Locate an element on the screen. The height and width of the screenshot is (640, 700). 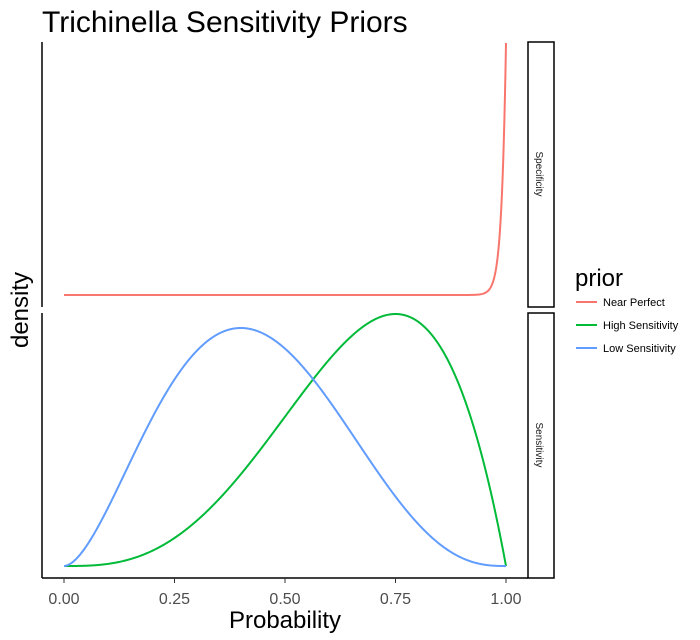
strip-specificity is located at coordinates (541, 174).